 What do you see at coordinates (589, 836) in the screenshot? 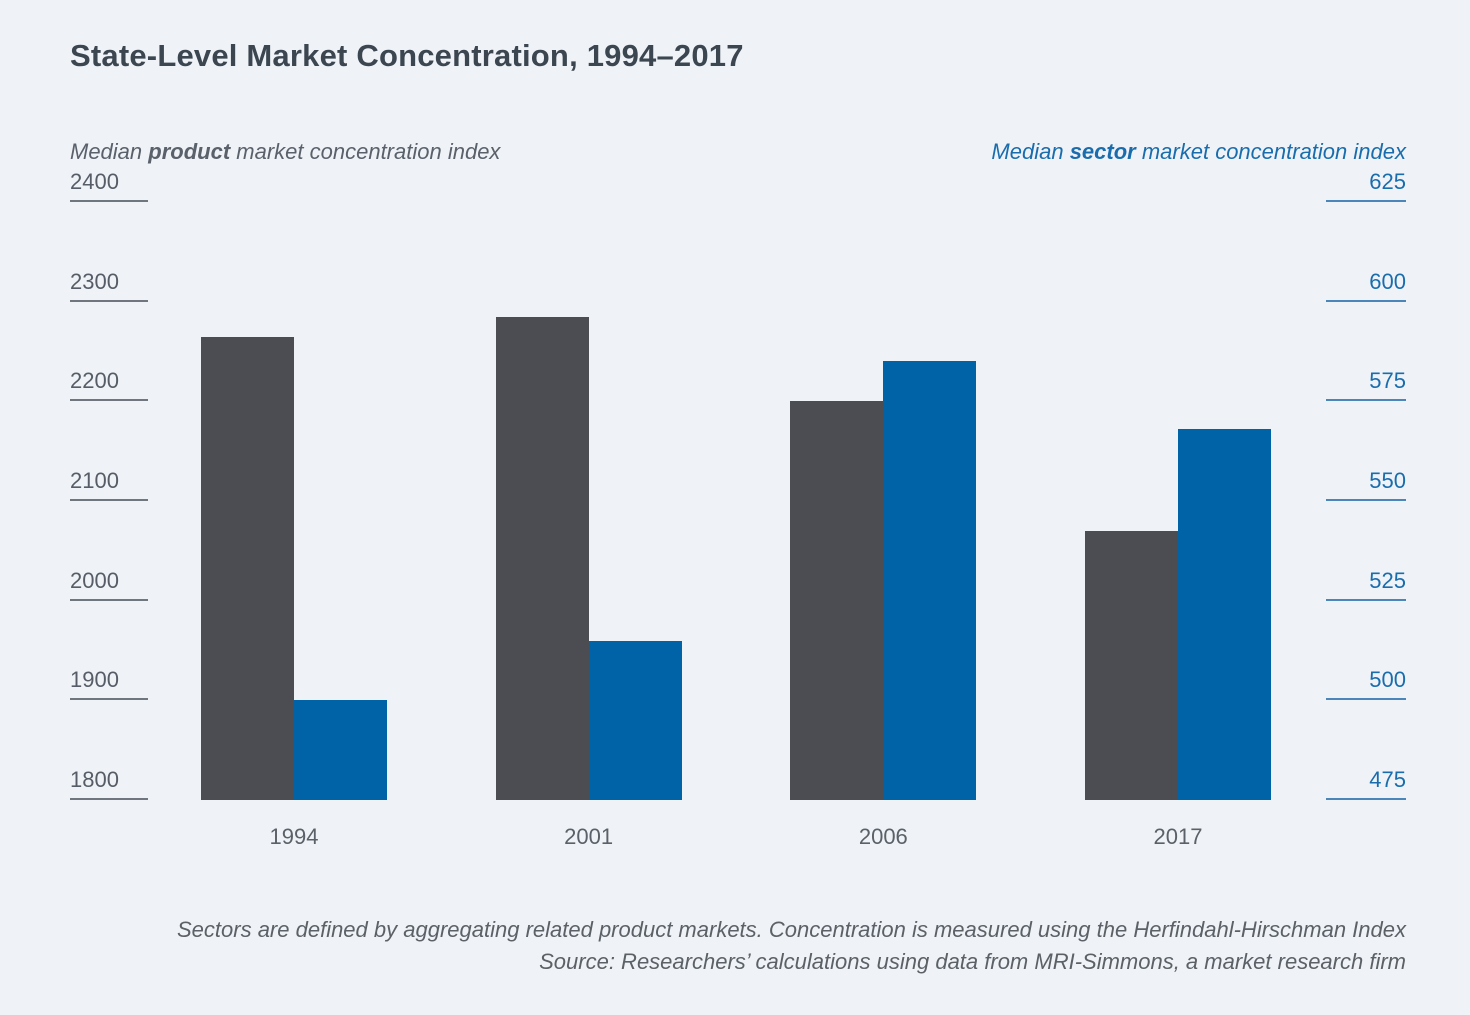
I see `x-axis-label: 2001` at bounding box center [589, 836].